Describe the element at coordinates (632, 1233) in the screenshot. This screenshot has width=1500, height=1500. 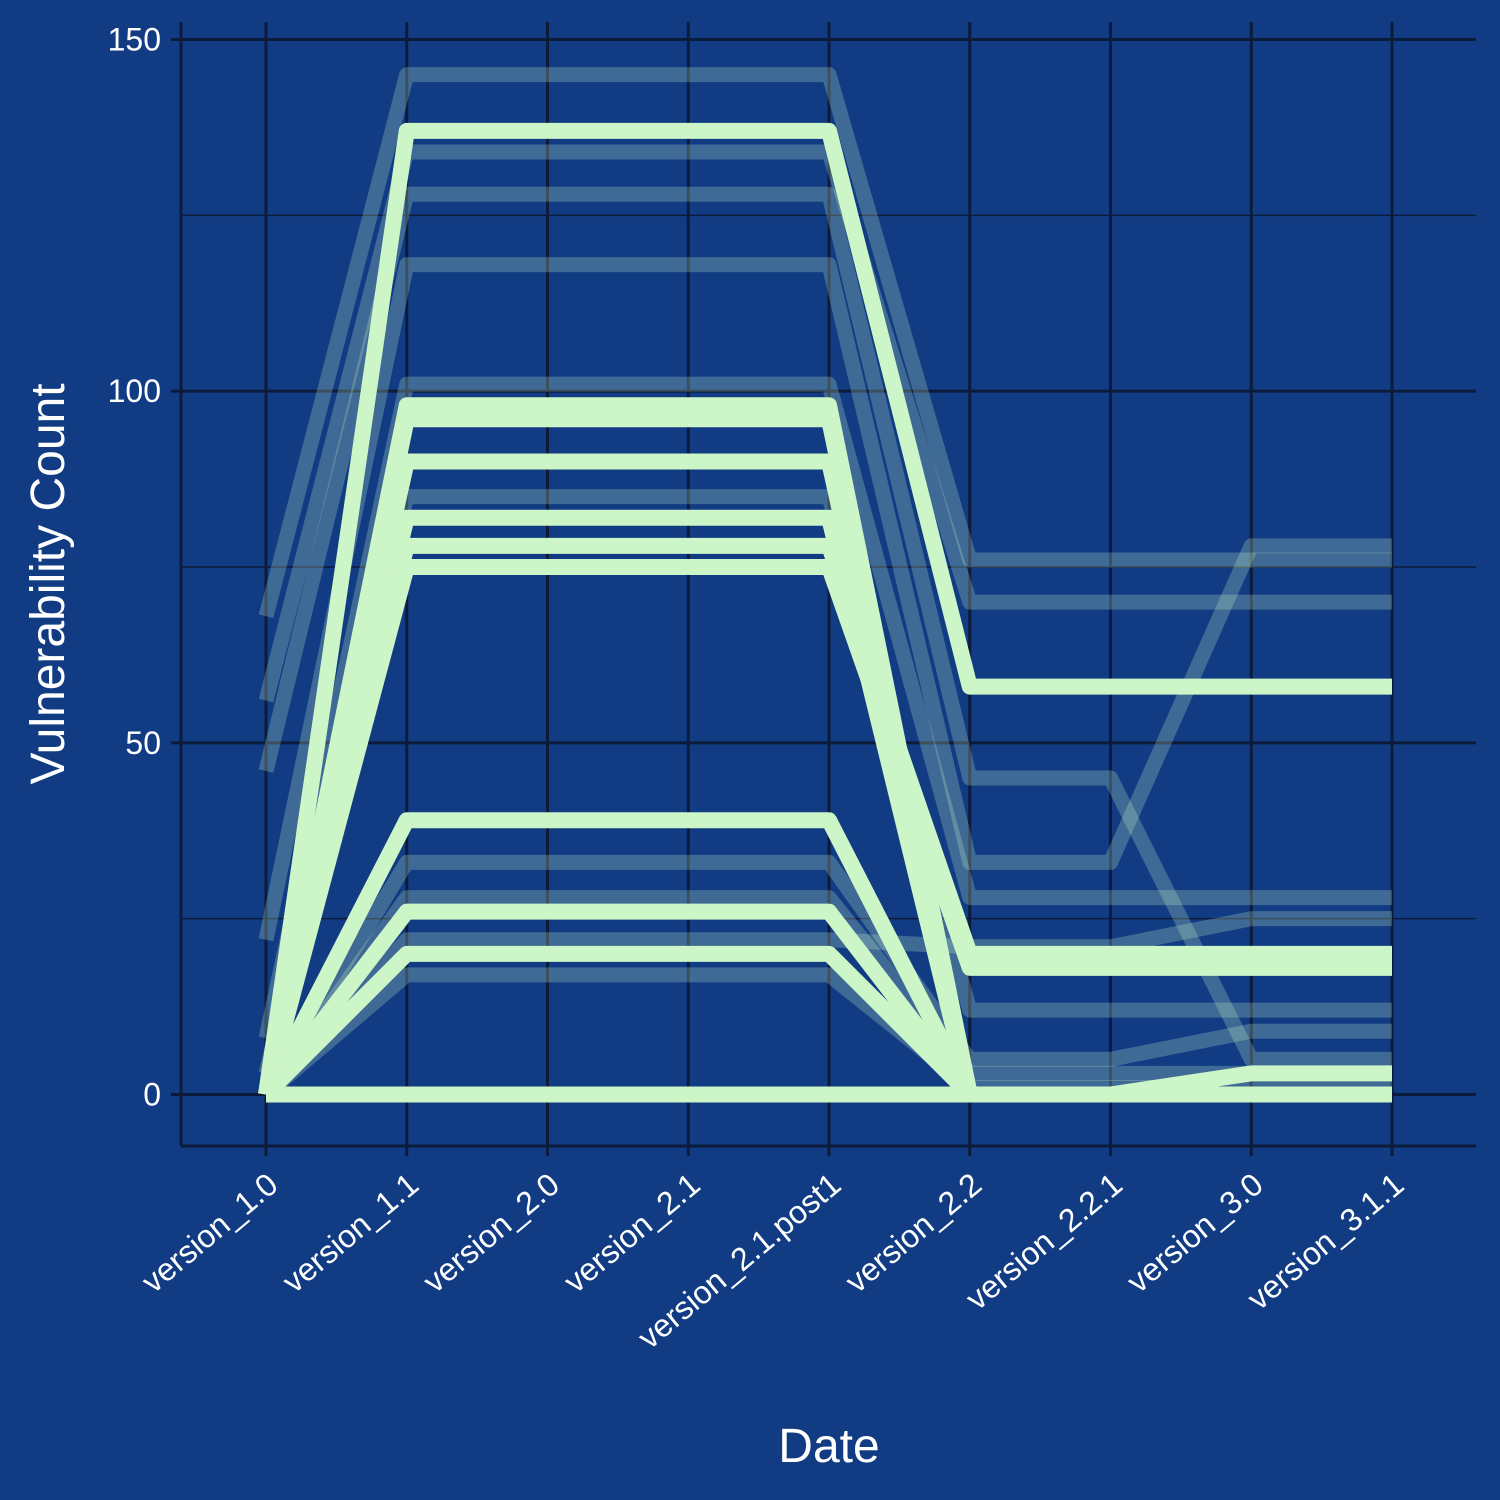
I see `x-tick-label: version_2.1` at that location.